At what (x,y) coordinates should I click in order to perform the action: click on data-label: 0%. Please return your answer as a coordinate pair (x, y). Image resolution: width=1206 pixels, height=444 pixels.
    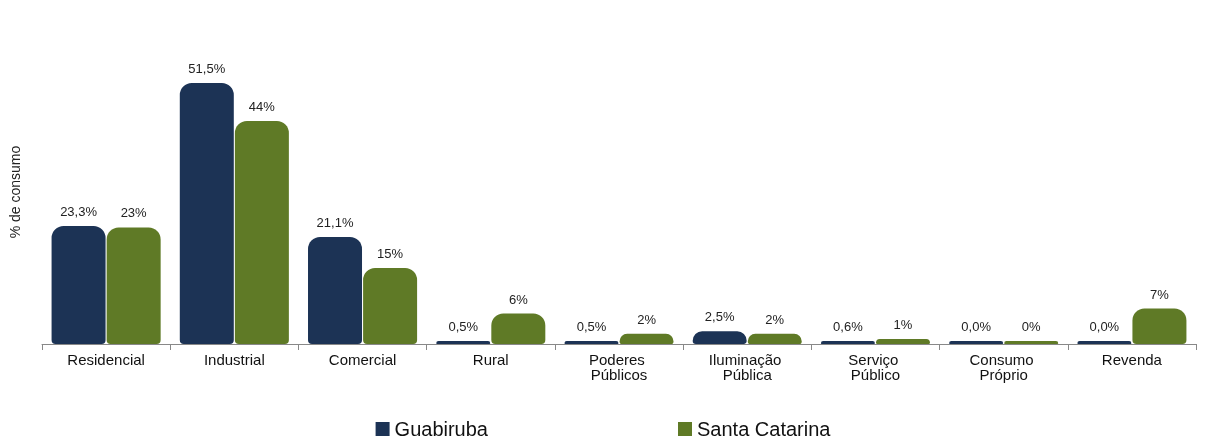
    Looking at the image, I should click on (1031, 326).